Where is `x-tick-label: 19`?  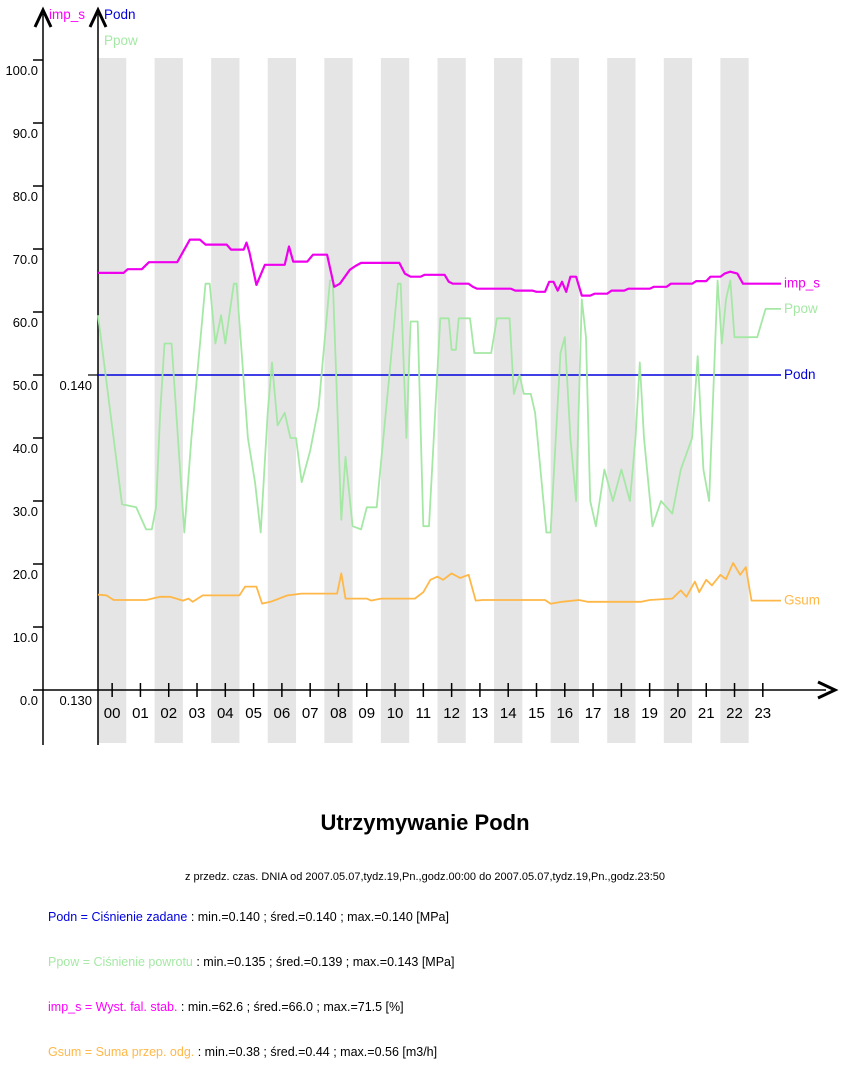
x-tick-label: 19 is located at coordinates (649, 713).